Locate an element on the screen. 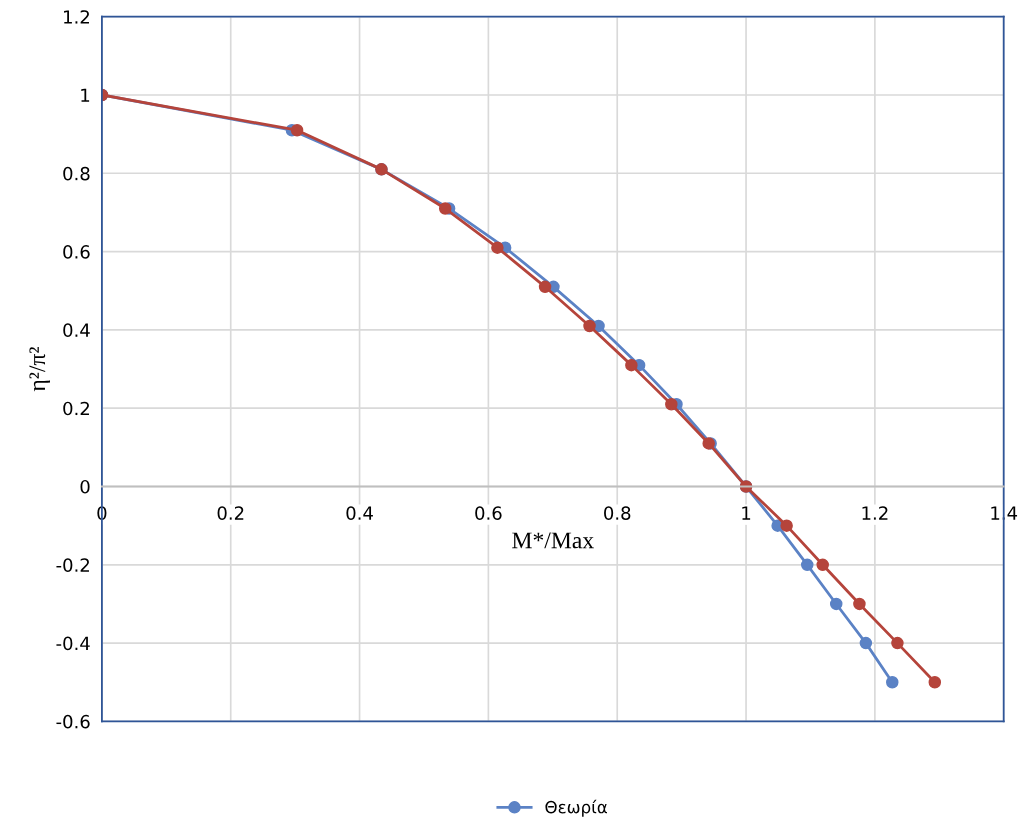 The image size is (1019, 834). x-tick-label: 1 is located at coordinates (746, 513).